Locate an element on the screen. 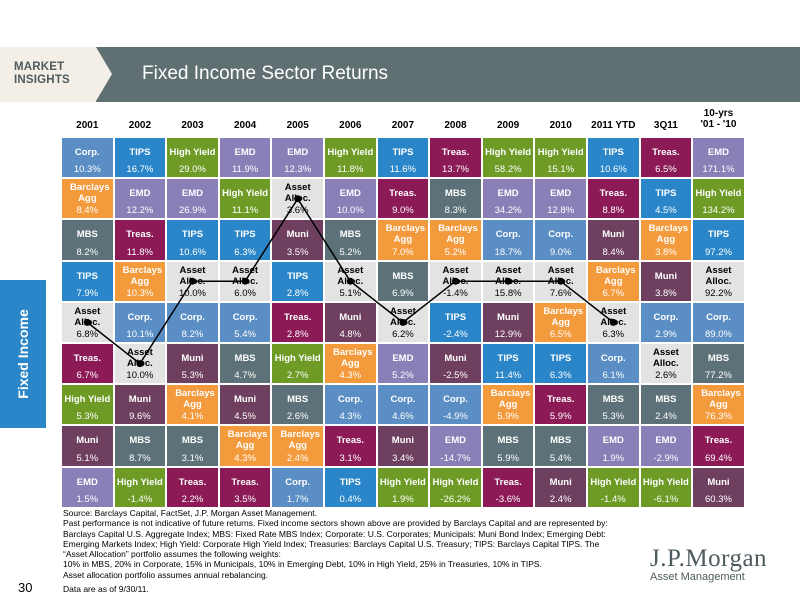  table-cell: EMD -14.7% is located at coordinates (455, 446).